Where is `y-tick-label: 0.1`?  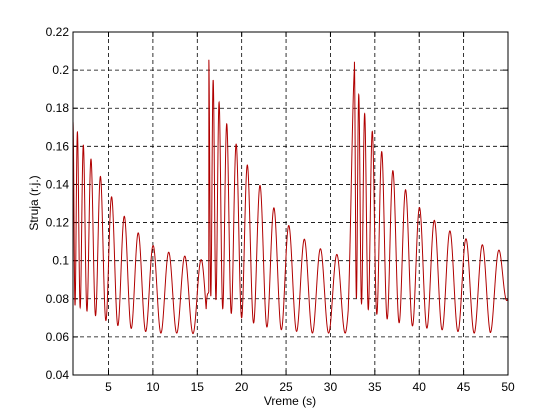
y-tick-label: 0.1 is located at coordinates (60, 261).